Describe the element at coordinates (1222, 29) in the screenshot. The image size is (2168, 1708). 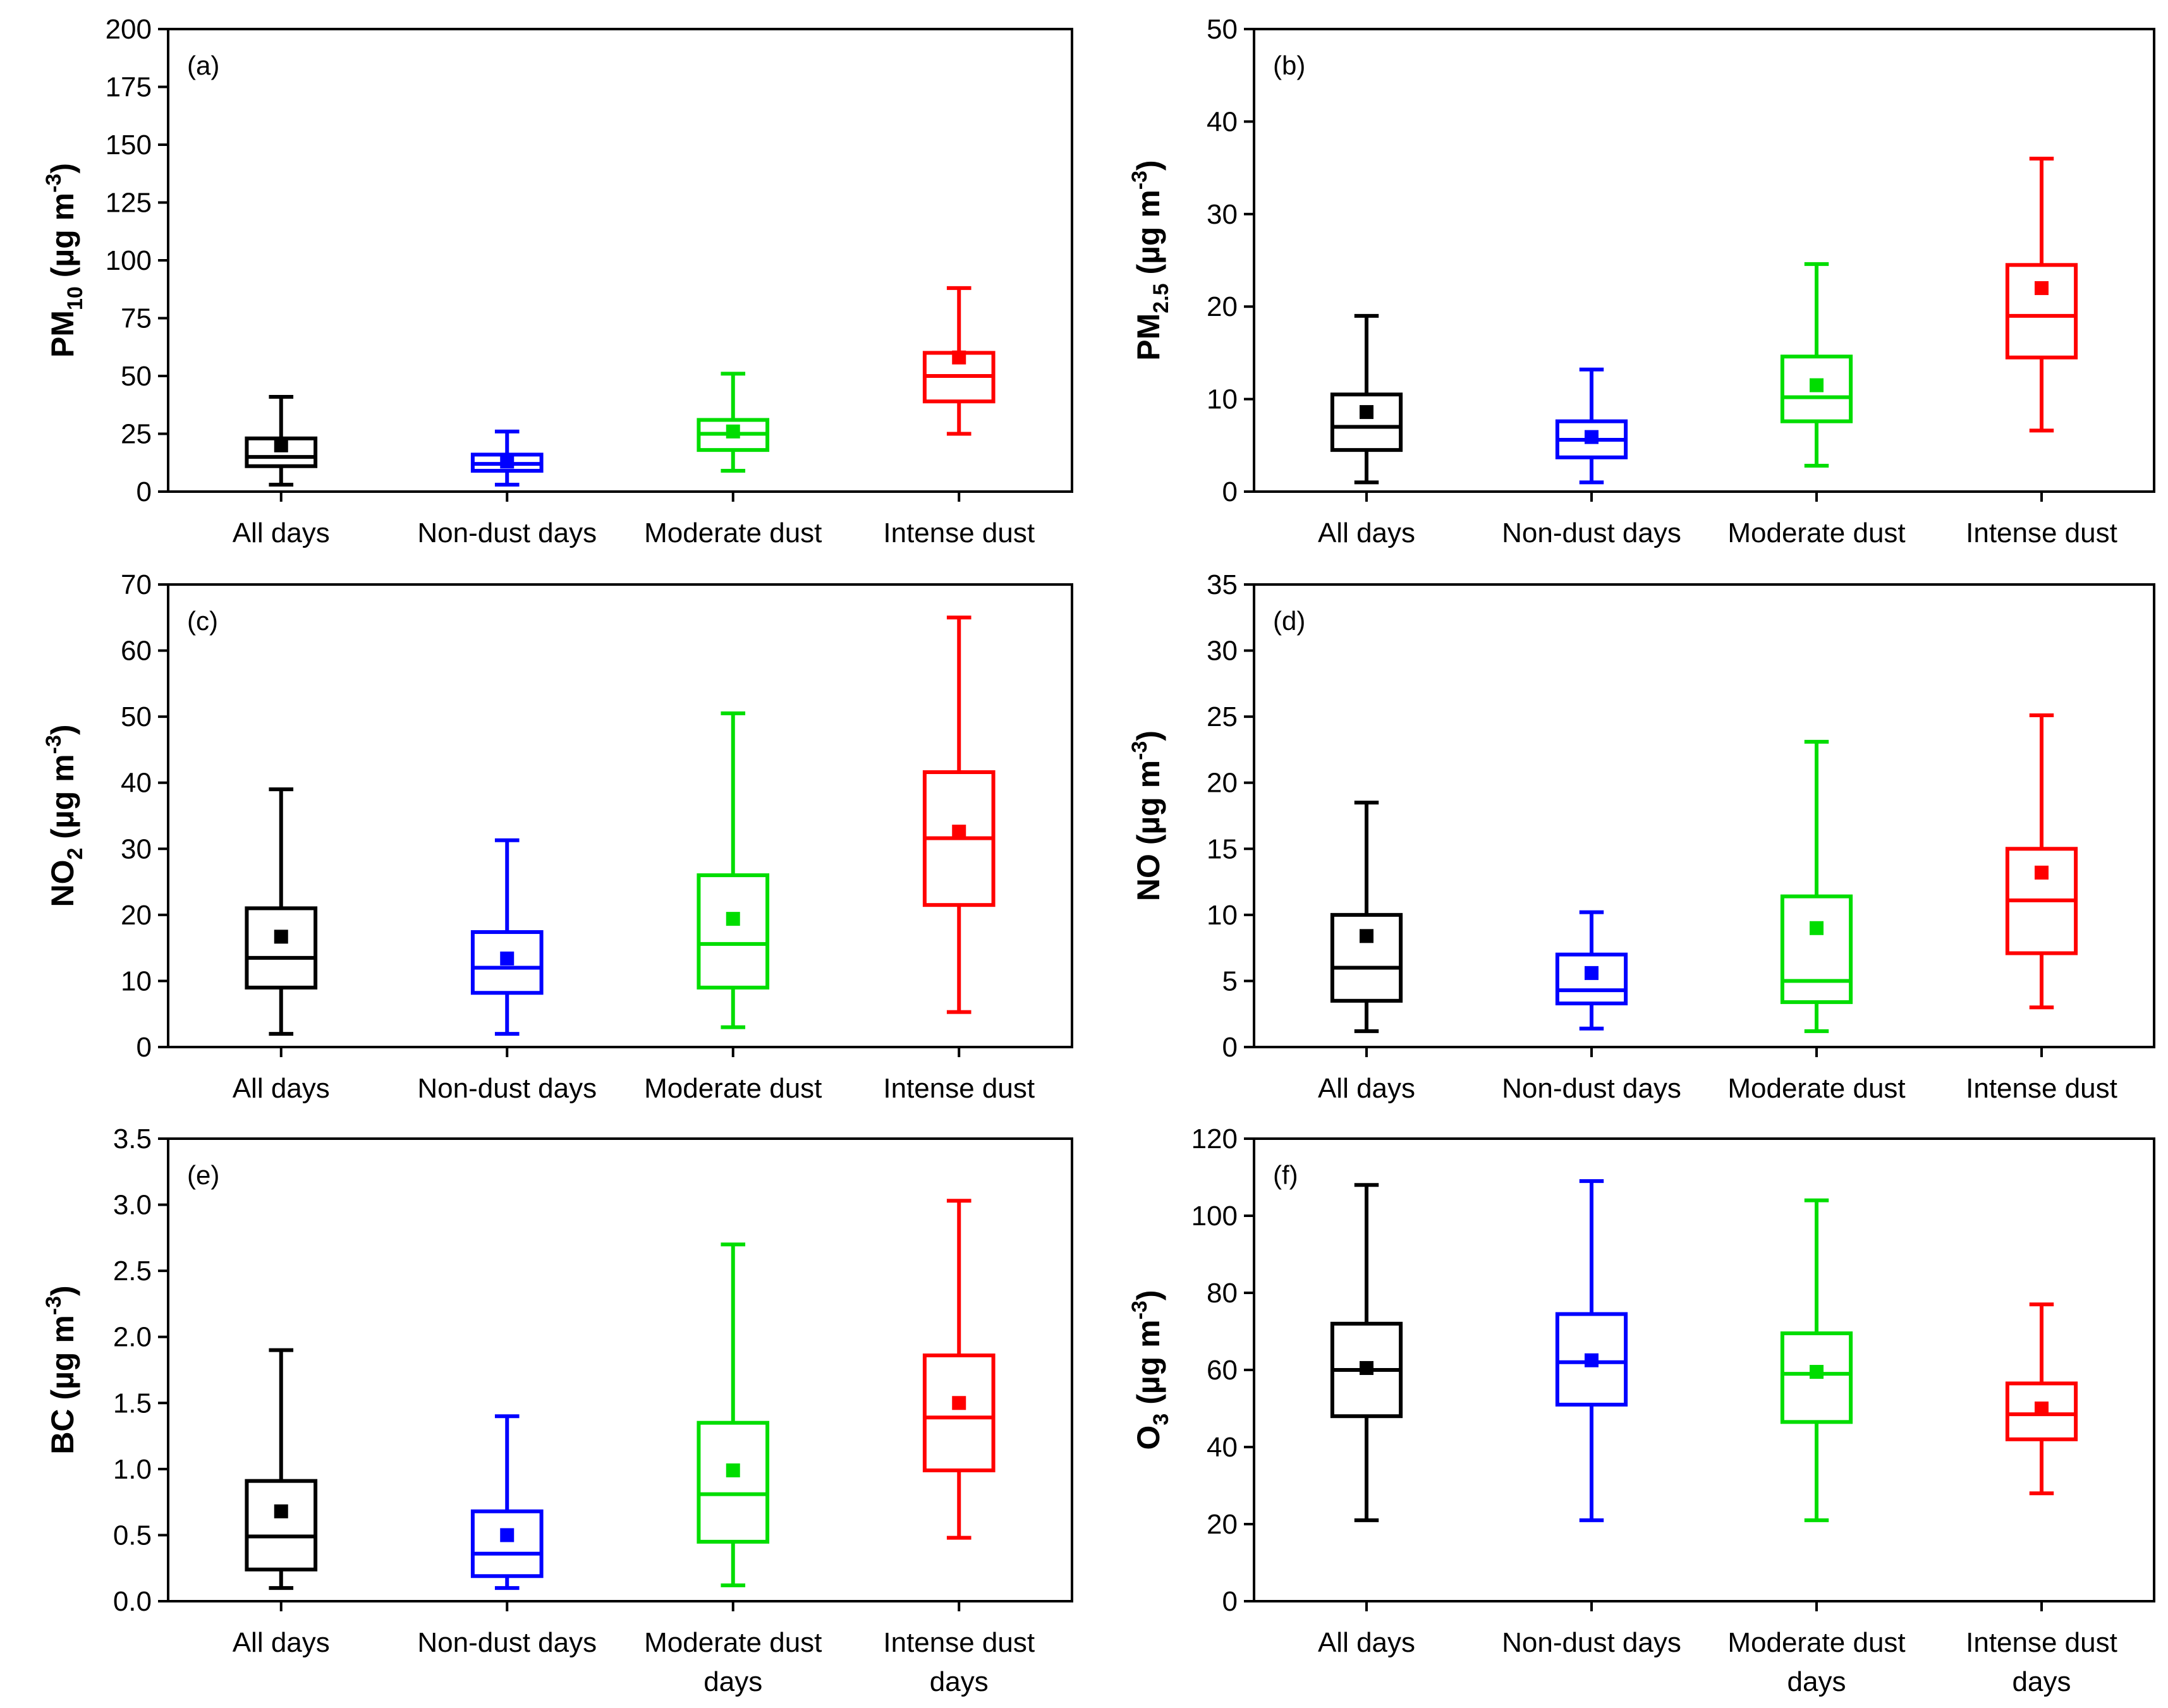
I see `y-tick-label: 50` at that location.